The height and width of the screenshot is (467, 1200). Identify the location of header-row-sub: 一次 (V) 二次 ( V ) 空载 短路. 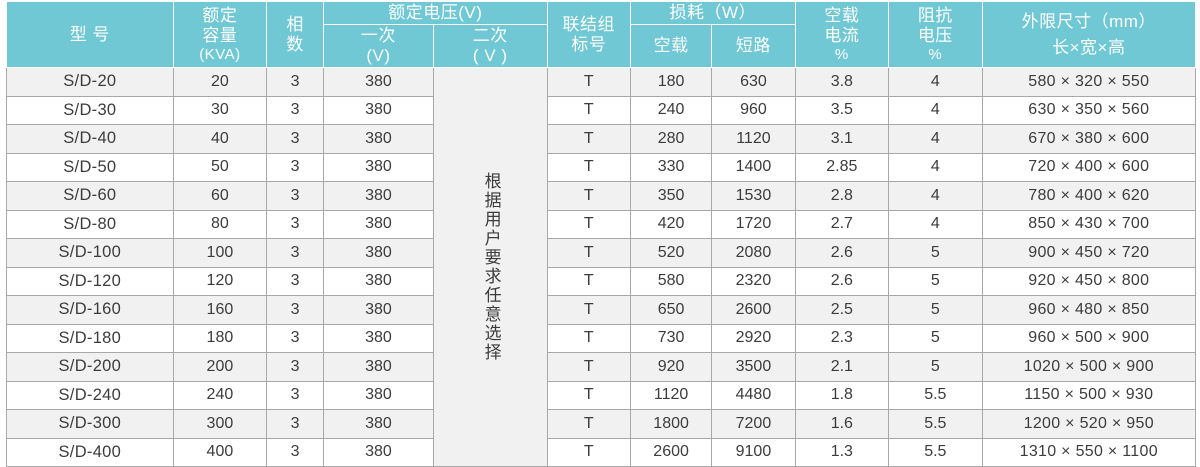
(601, 46).